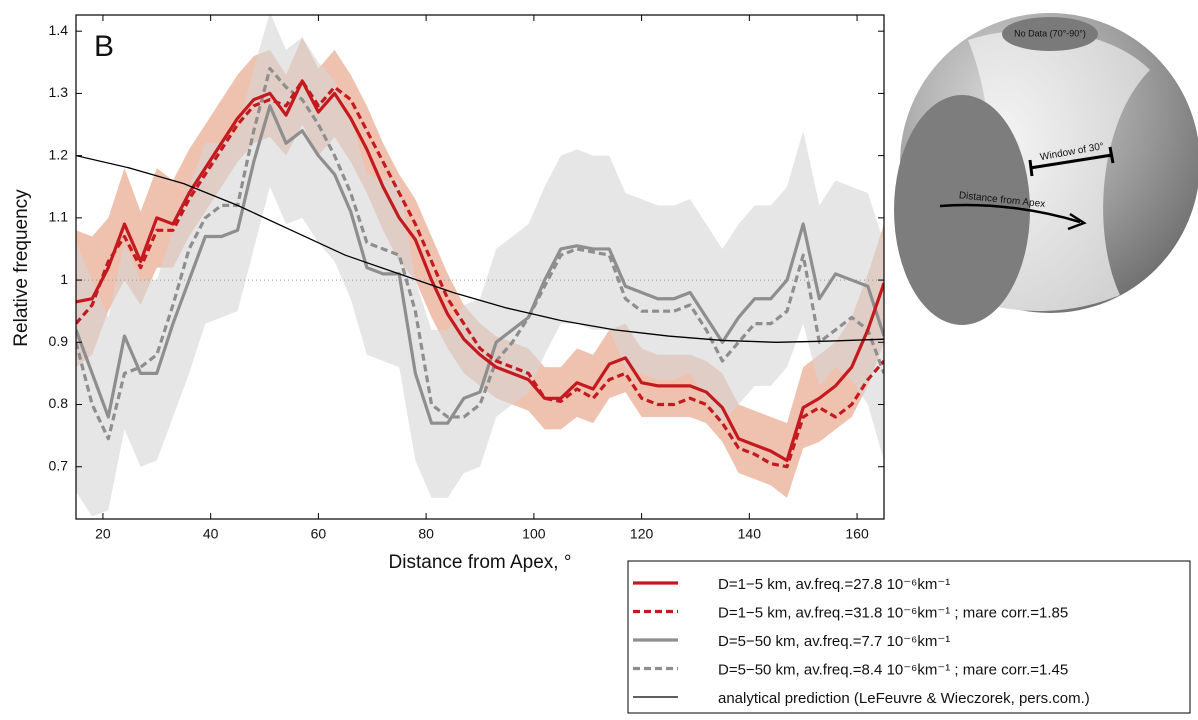 The image size is (1198, 720). I want to click on x-tick-label: 100, so click(534, 534).